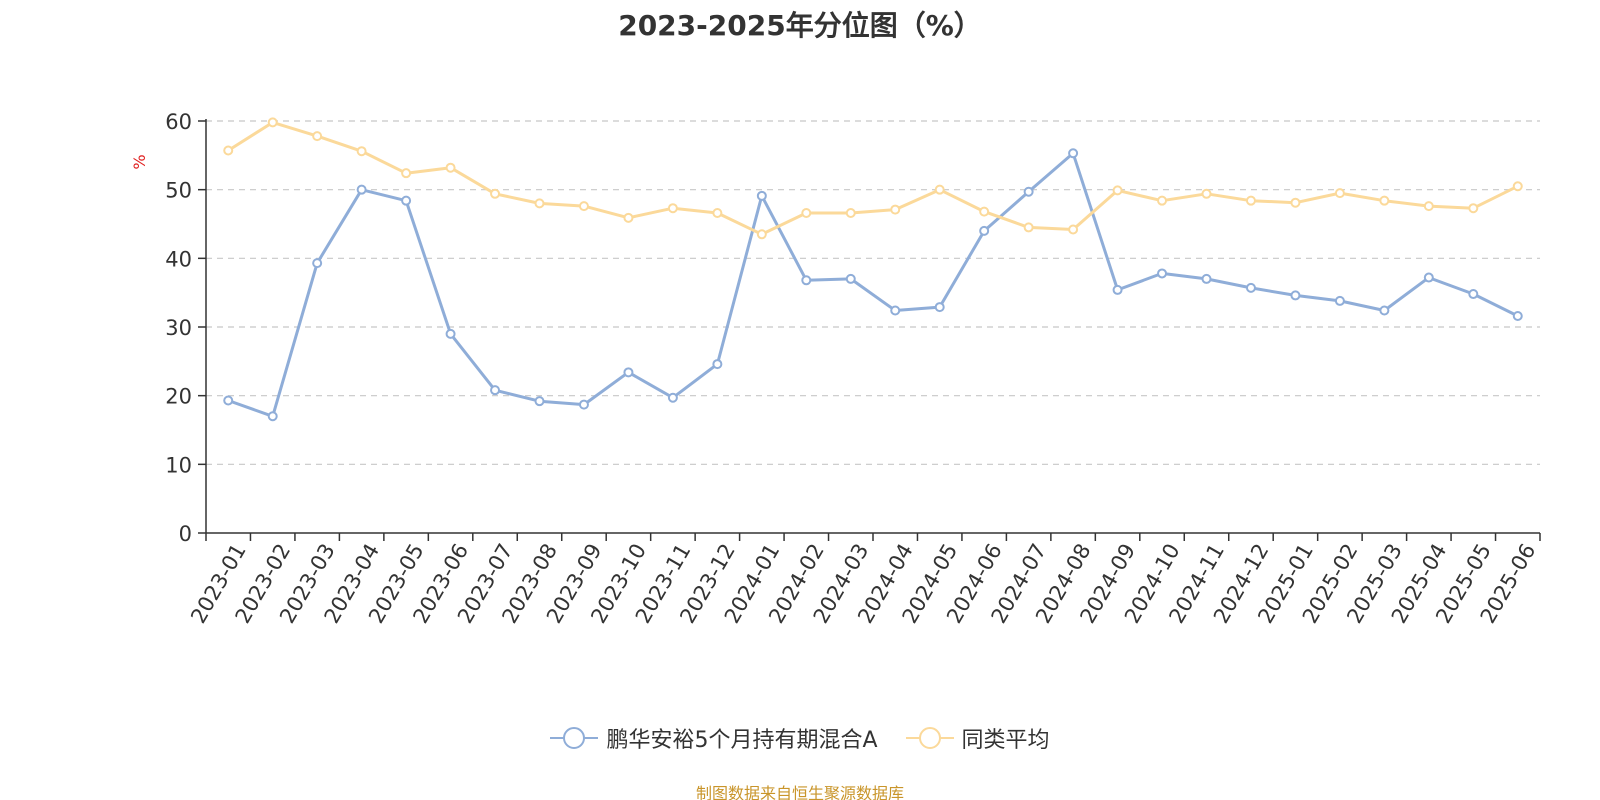 The height and width of the screenshot is (800, 1600). What do you see at coordinates (185, 534) in the screenshot?
I see `y-tick-label: 0` at bounding box center [185, 534].